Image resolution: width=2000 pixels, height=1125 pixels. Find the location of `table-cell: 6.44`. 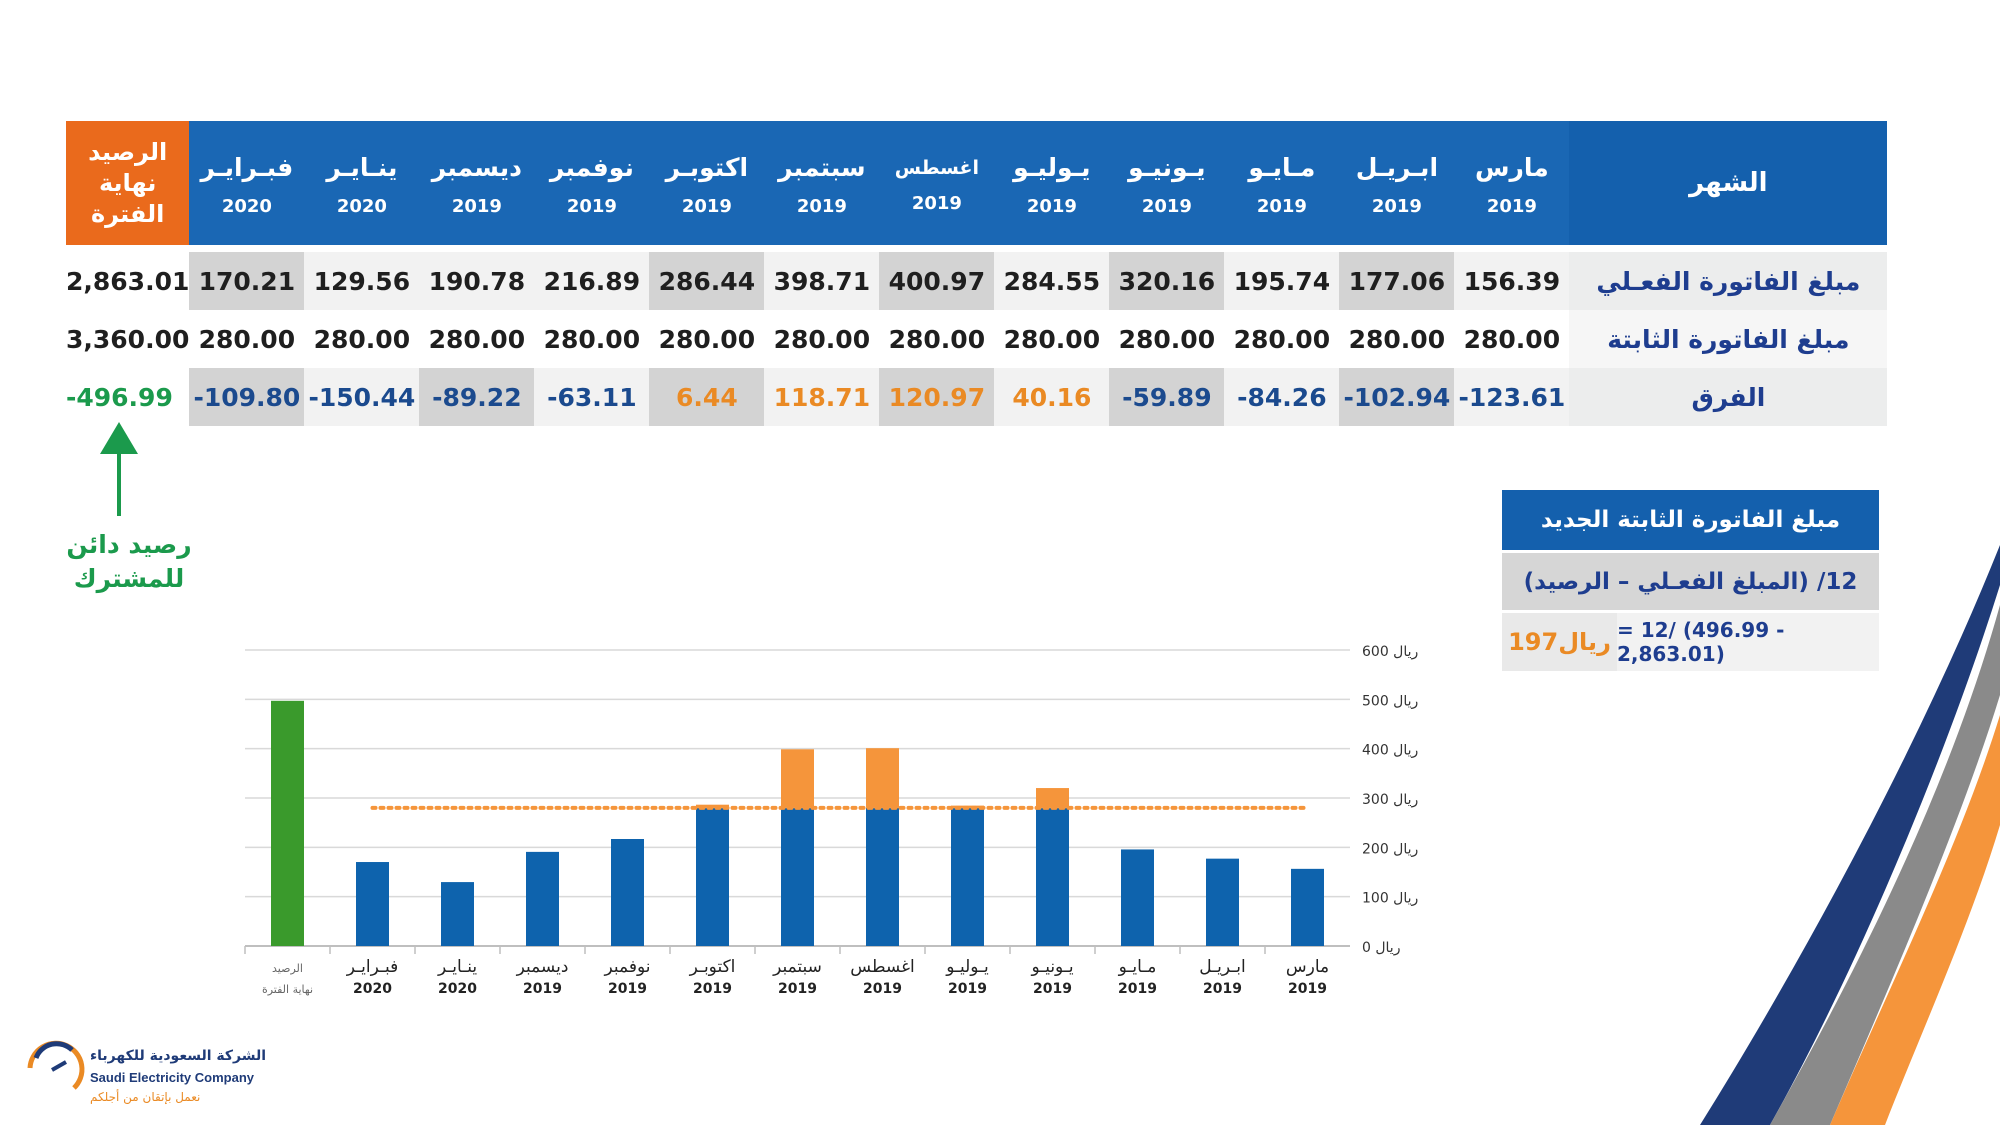

table-cell: 6.44 is located at coordinates (707, 397).